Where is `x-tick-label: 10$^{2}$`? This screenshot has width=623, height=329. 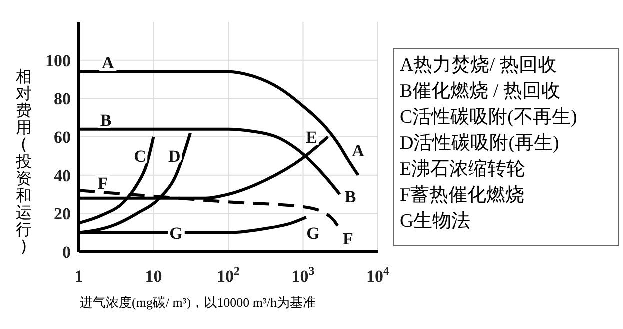 x-tick-label: 10$^{2}$ is located at coordinates (228, 275).